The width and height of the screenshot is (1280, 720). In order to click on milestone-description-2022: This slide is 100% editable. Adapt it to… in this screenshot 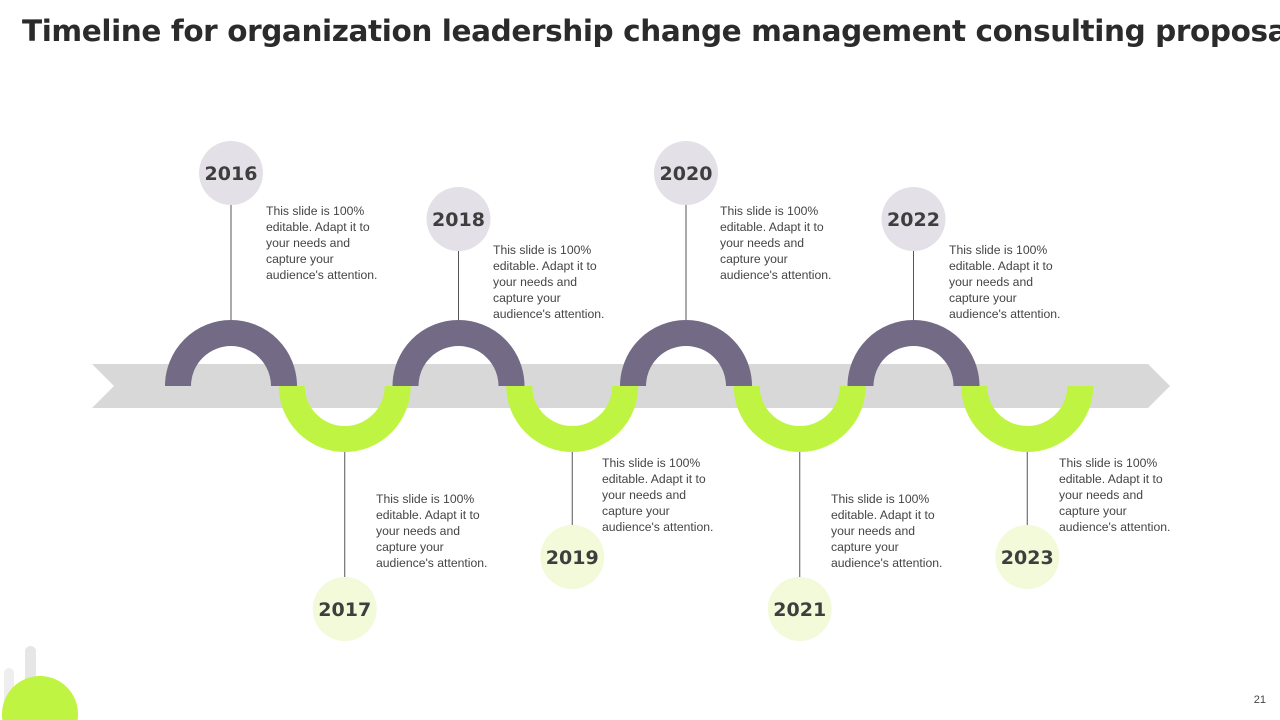, I will do `click(1005, 282)`.